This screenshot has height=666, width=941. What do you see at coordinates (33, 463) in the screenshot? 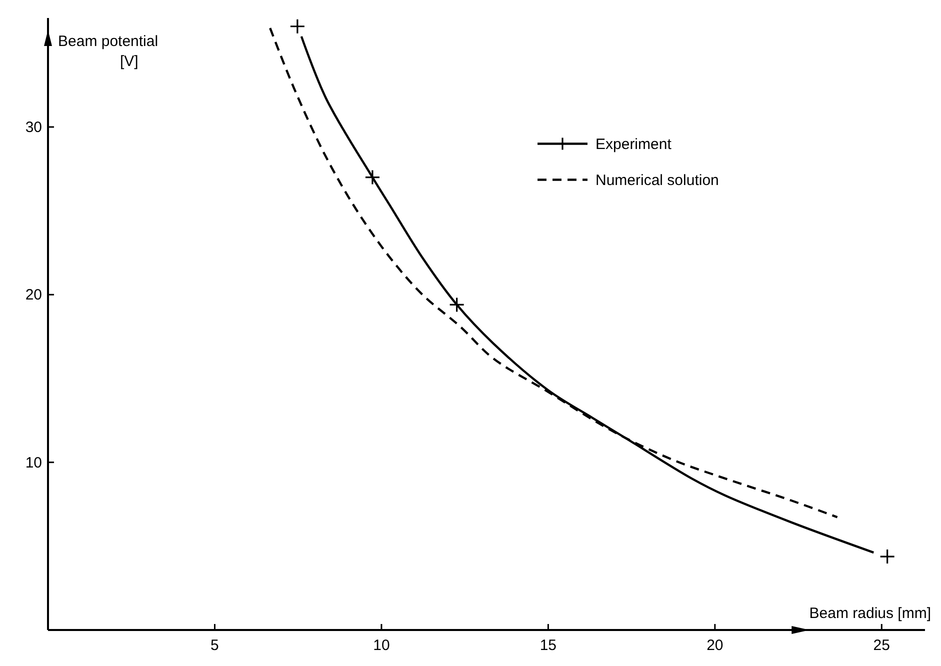
I see `y-tick-label: 10` at bounding box center [33, 463].